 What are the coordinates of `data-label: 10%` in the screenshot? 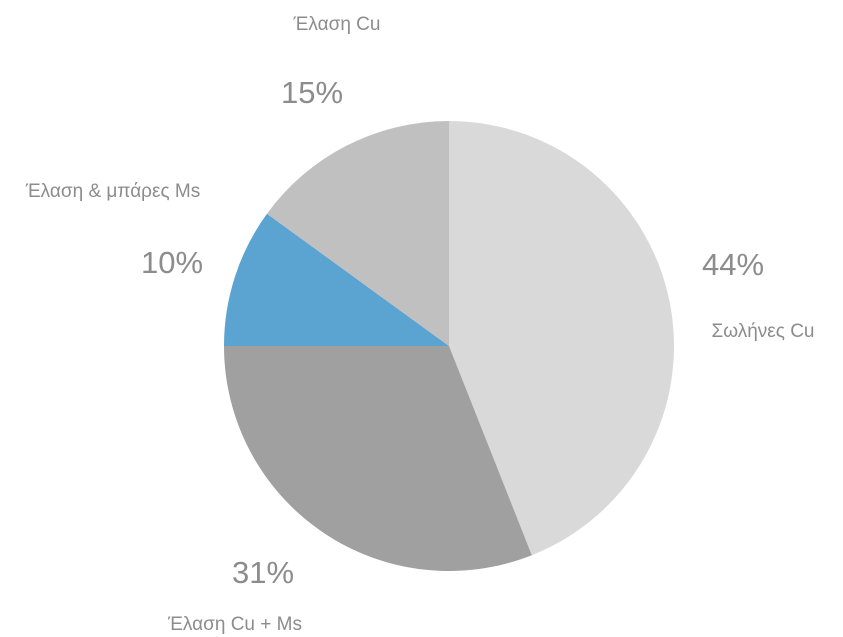 It's located at (172, 262).